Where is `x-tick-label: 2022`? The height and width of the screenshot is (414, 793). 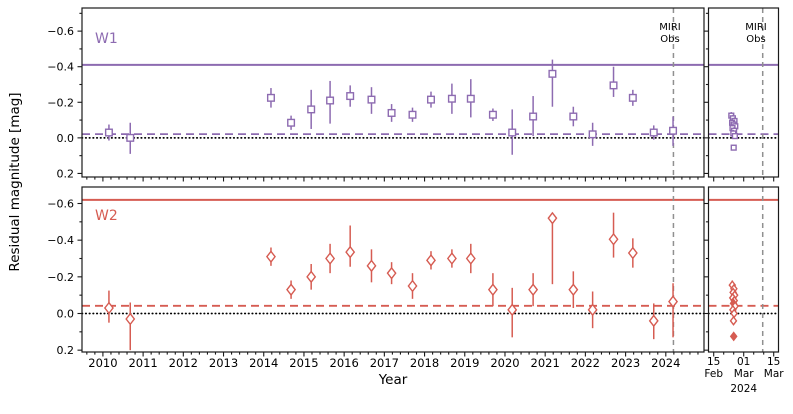 x-tick-label: 2022 is located at coordinates (585, 363).